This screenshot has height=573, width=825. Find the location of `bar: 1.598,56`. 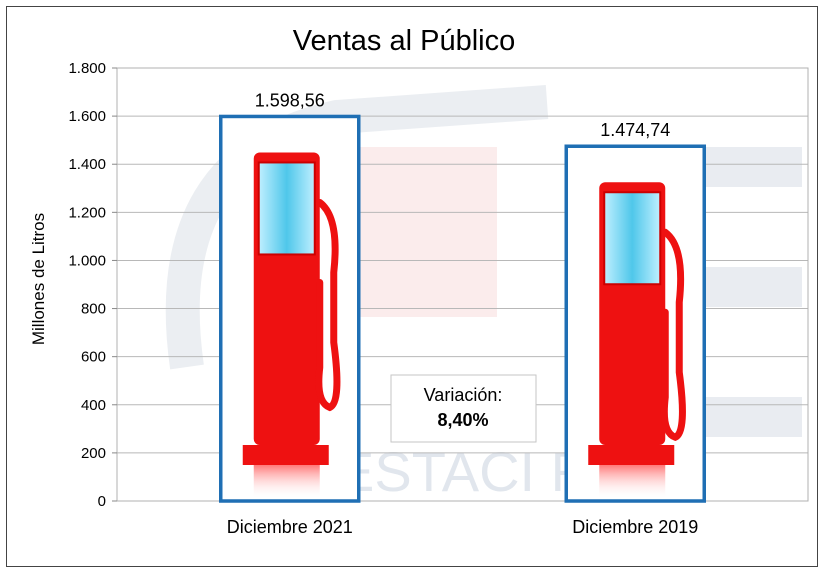

bar: 1.598,56 is located at coordinates (290, 296).